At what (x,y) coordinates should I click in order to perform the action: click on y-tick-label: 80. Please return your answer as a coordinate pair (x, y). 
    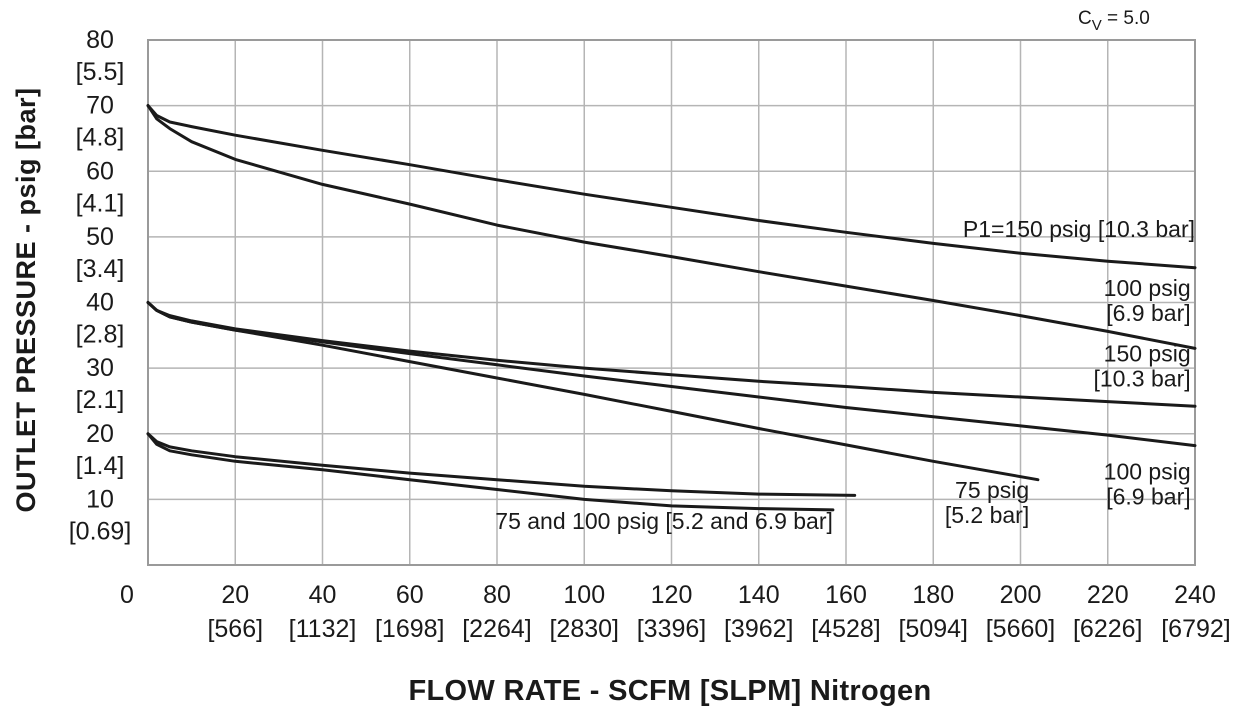
    Looking at the image, I should click on (100, 40).